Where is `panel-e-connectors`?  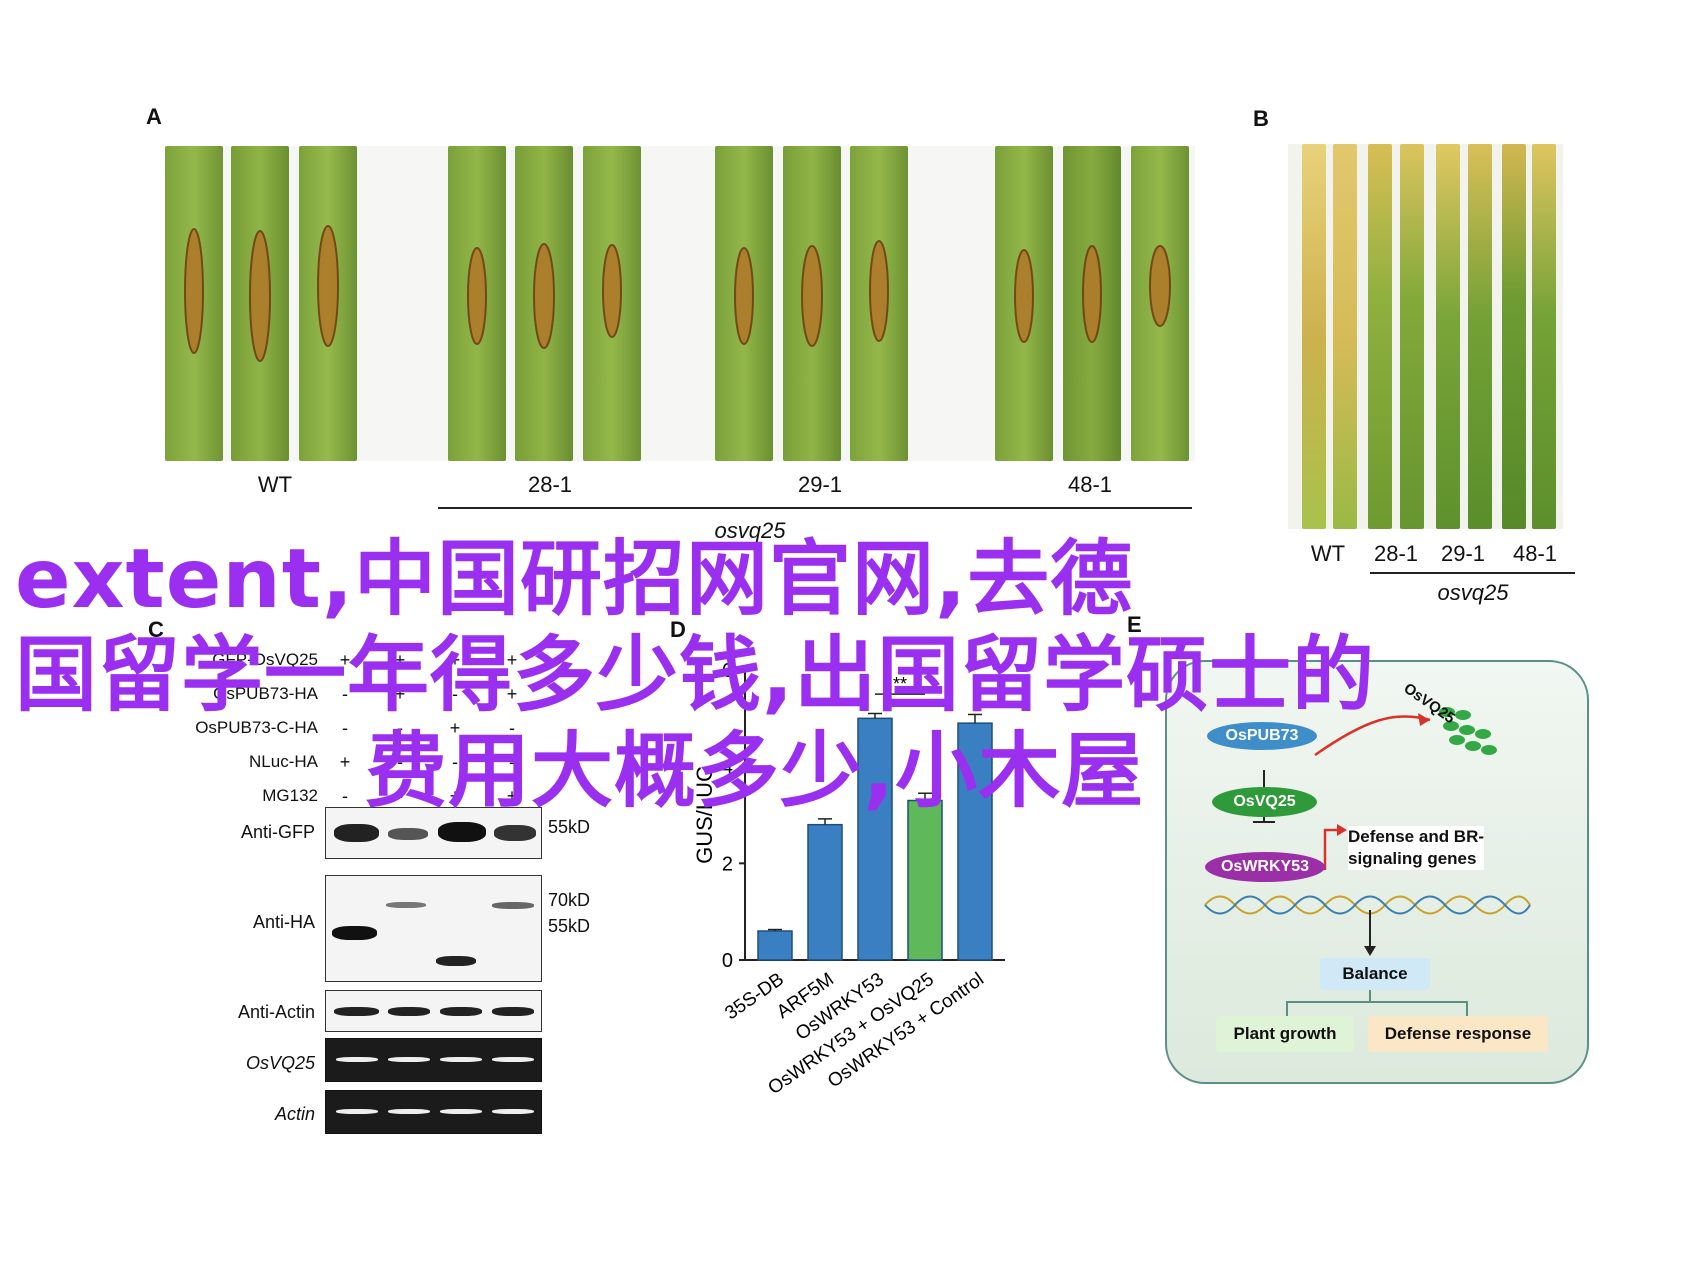 panel-e-connectors is located at coordinates (1367, 861).